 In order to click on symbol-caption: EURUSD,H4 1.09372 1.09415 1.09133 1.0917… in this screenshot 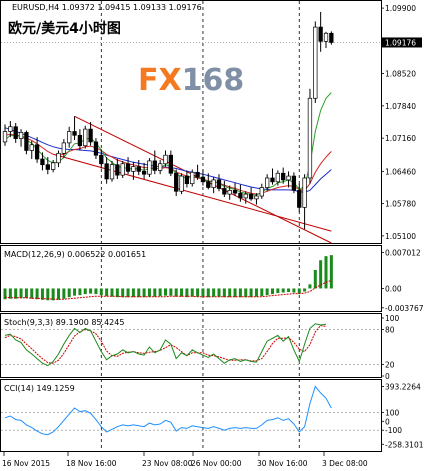, I will do `click(107, 7)`.